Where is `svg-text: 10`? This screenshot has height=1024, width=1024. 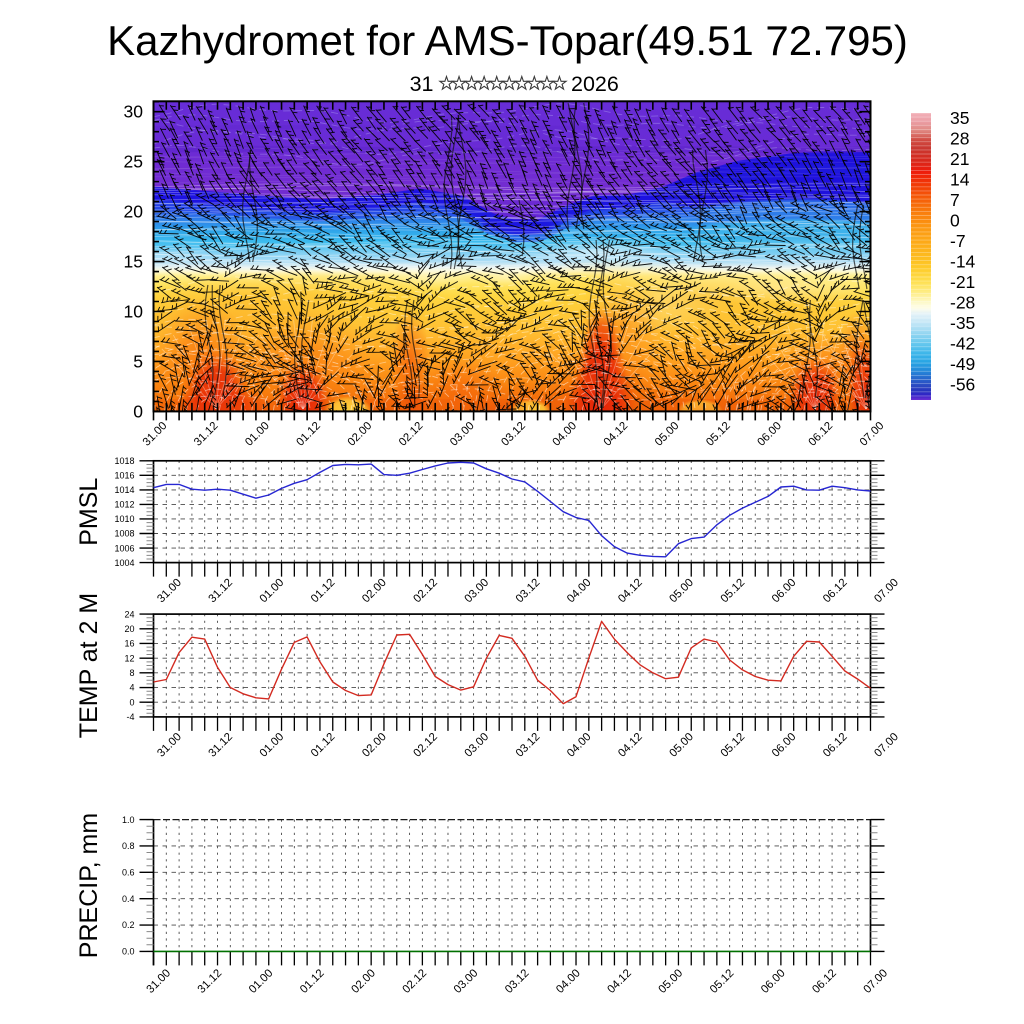 svg-text: 10 is located at coordinates (134, 312).